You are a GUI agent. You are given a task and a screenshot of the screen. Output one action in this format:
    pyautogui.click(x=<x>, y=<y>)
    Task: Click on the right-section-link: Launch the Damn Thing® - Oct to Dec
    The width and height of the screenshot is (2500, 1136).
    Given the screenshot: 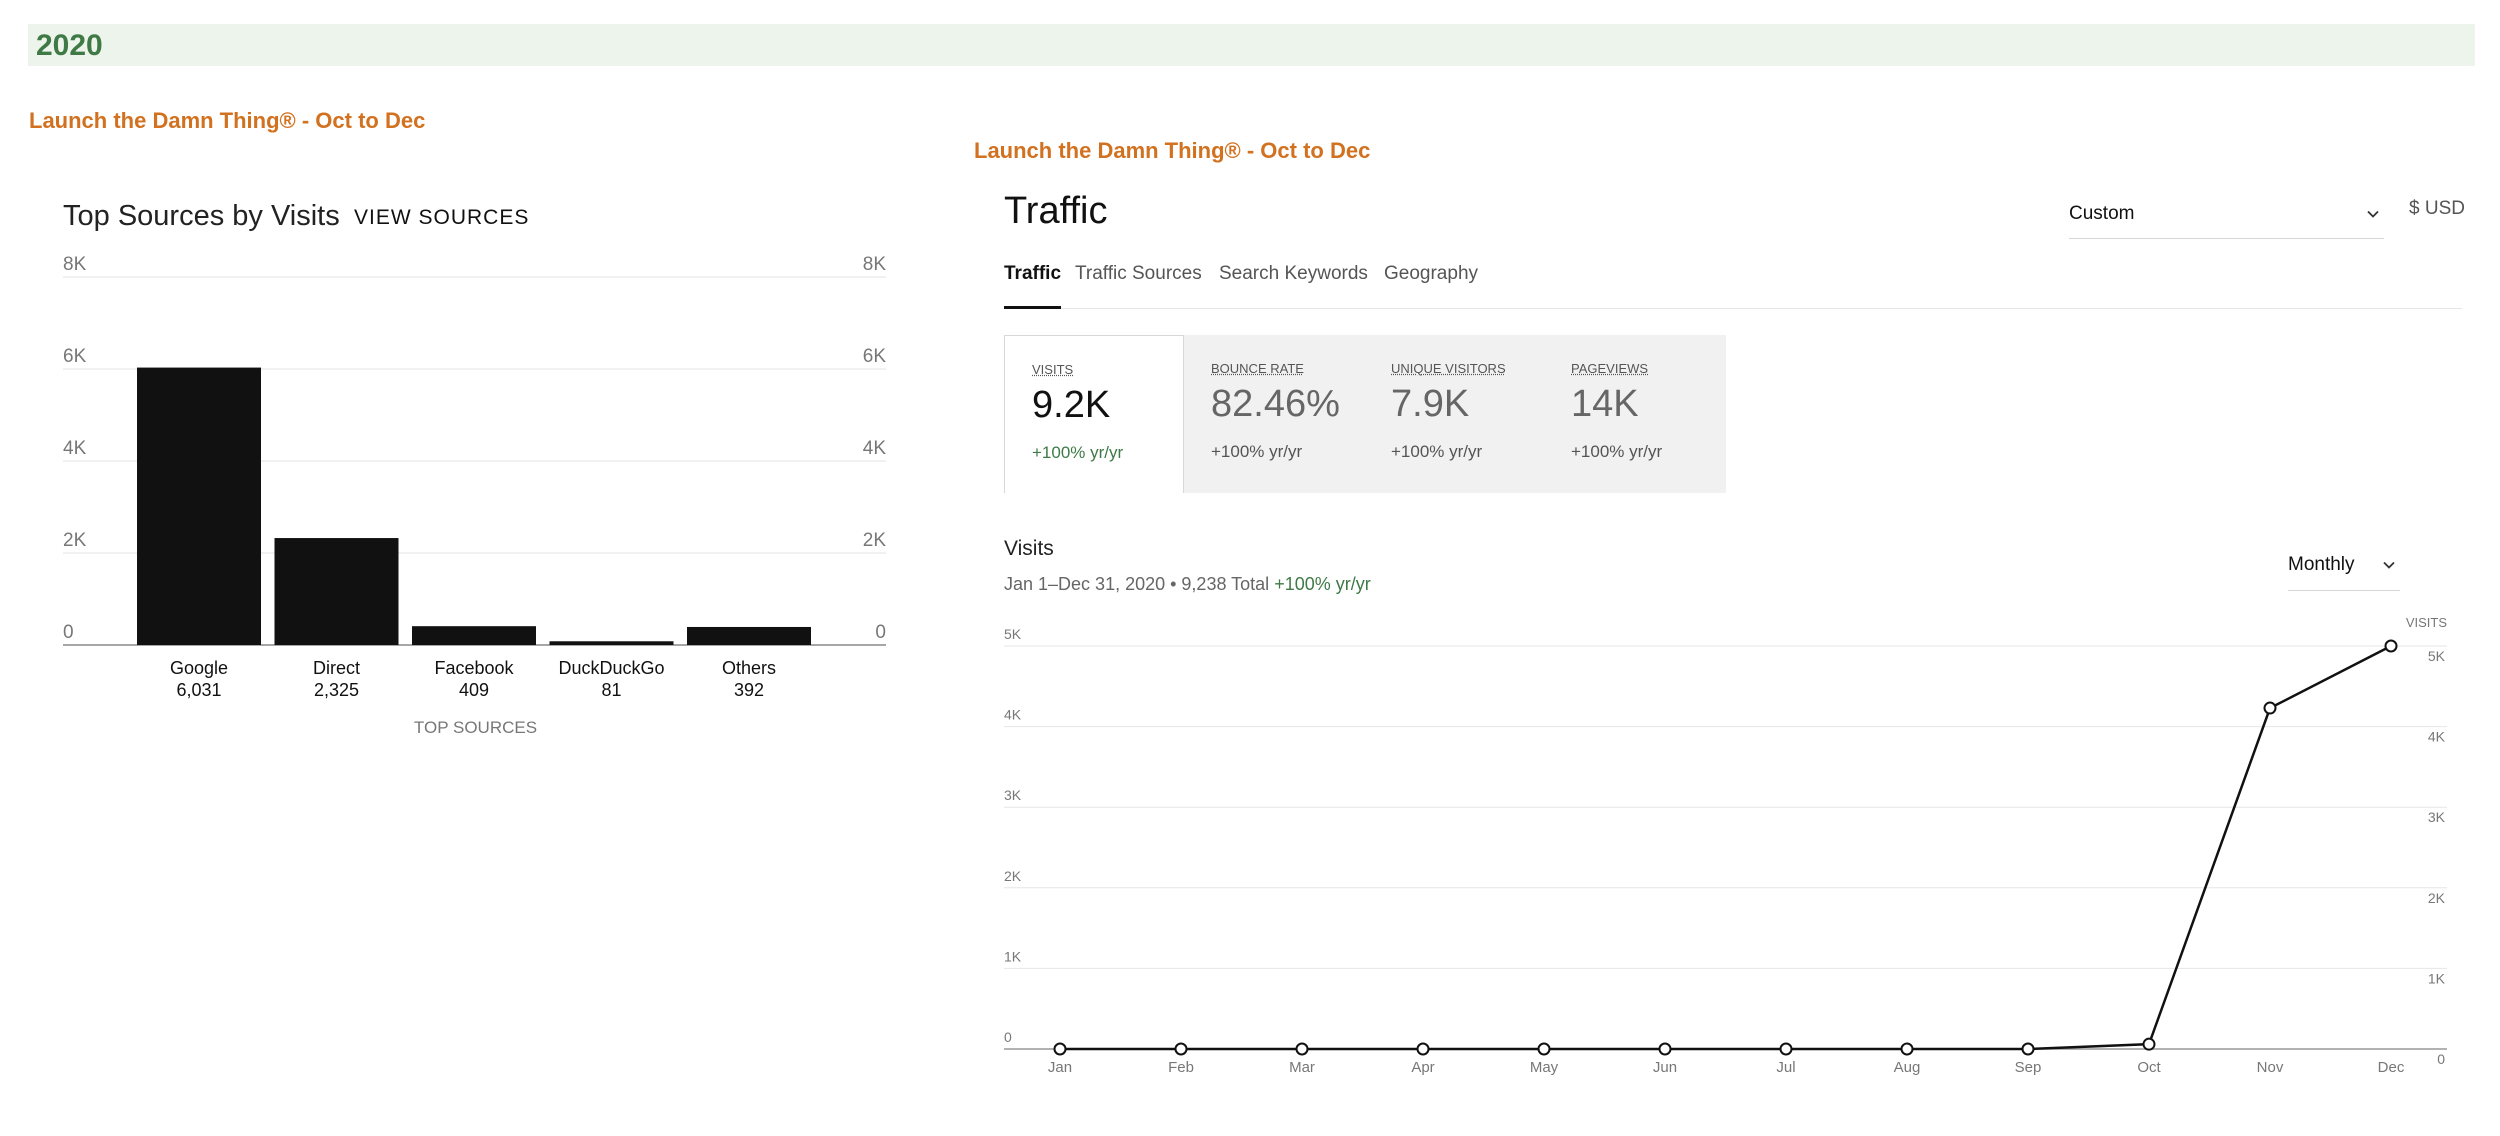 What is the action you would take?
    pyautogui.click(x=1172, y=150)
    